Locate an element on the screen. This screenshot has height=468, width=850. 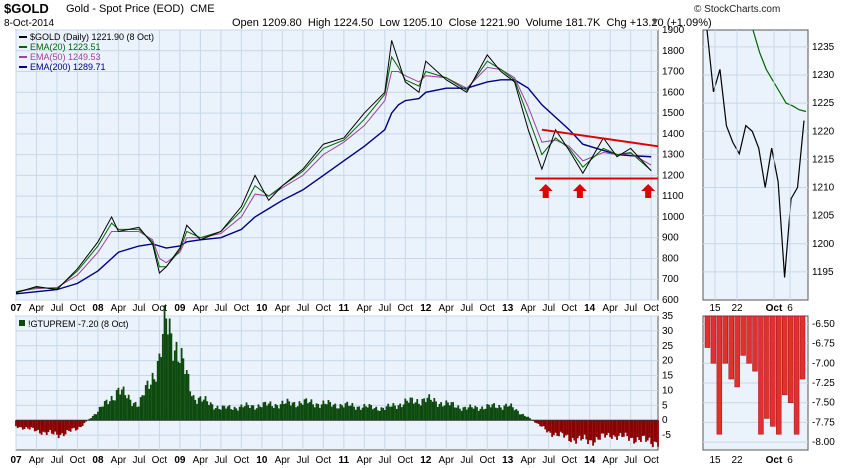
chart-menu-icon: ▼ is located at coordinates (655, 22).